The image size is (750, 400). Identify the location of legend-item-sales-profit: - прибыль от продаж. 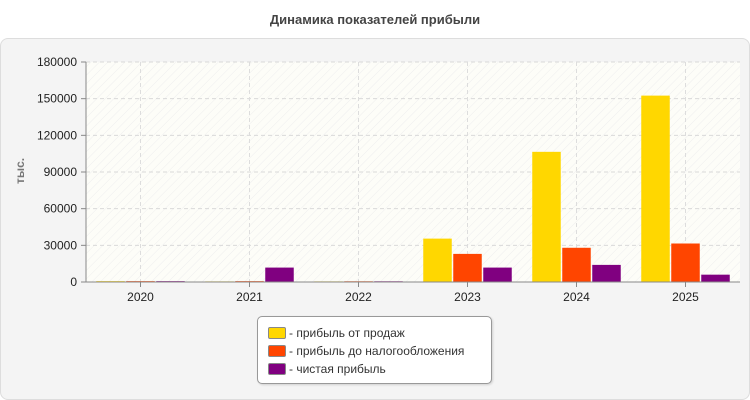
(336, 333).